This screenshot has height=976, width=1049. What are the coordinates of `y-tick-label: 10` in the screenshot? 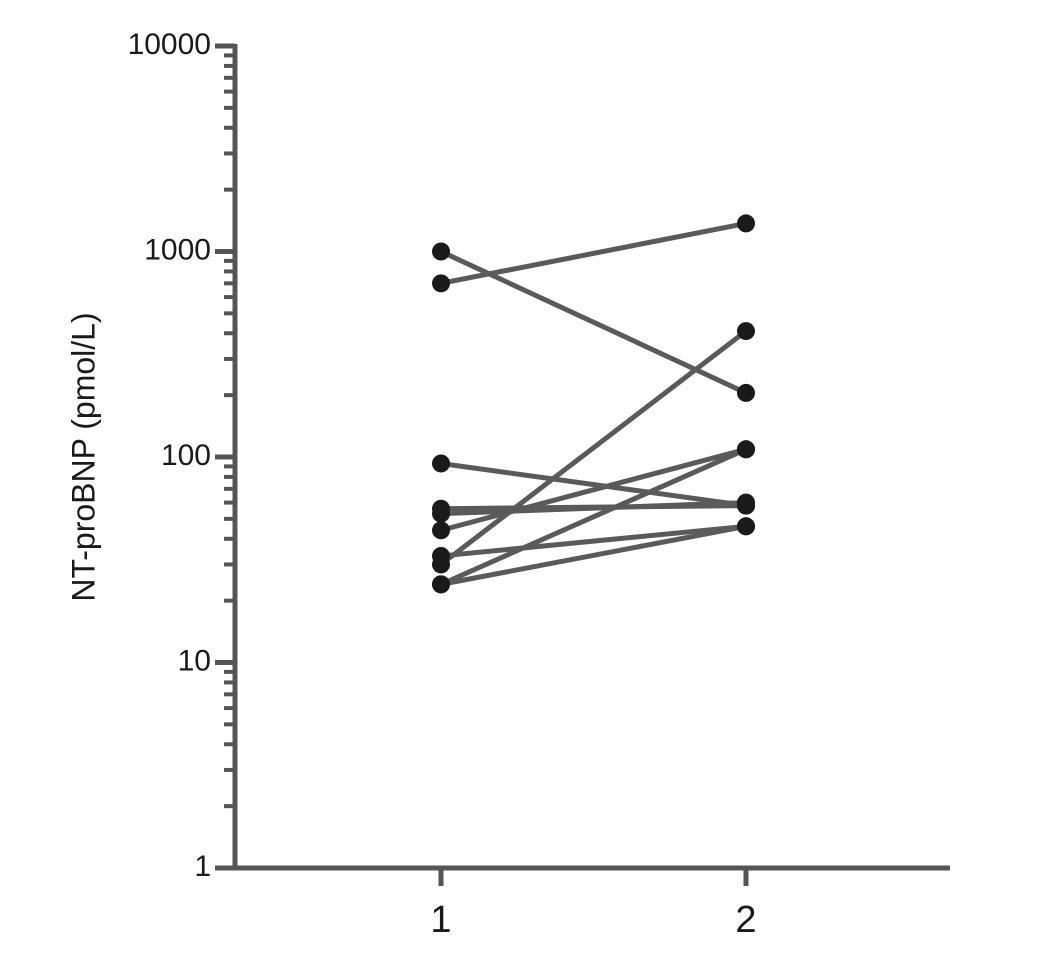 It's located at (194, 660).